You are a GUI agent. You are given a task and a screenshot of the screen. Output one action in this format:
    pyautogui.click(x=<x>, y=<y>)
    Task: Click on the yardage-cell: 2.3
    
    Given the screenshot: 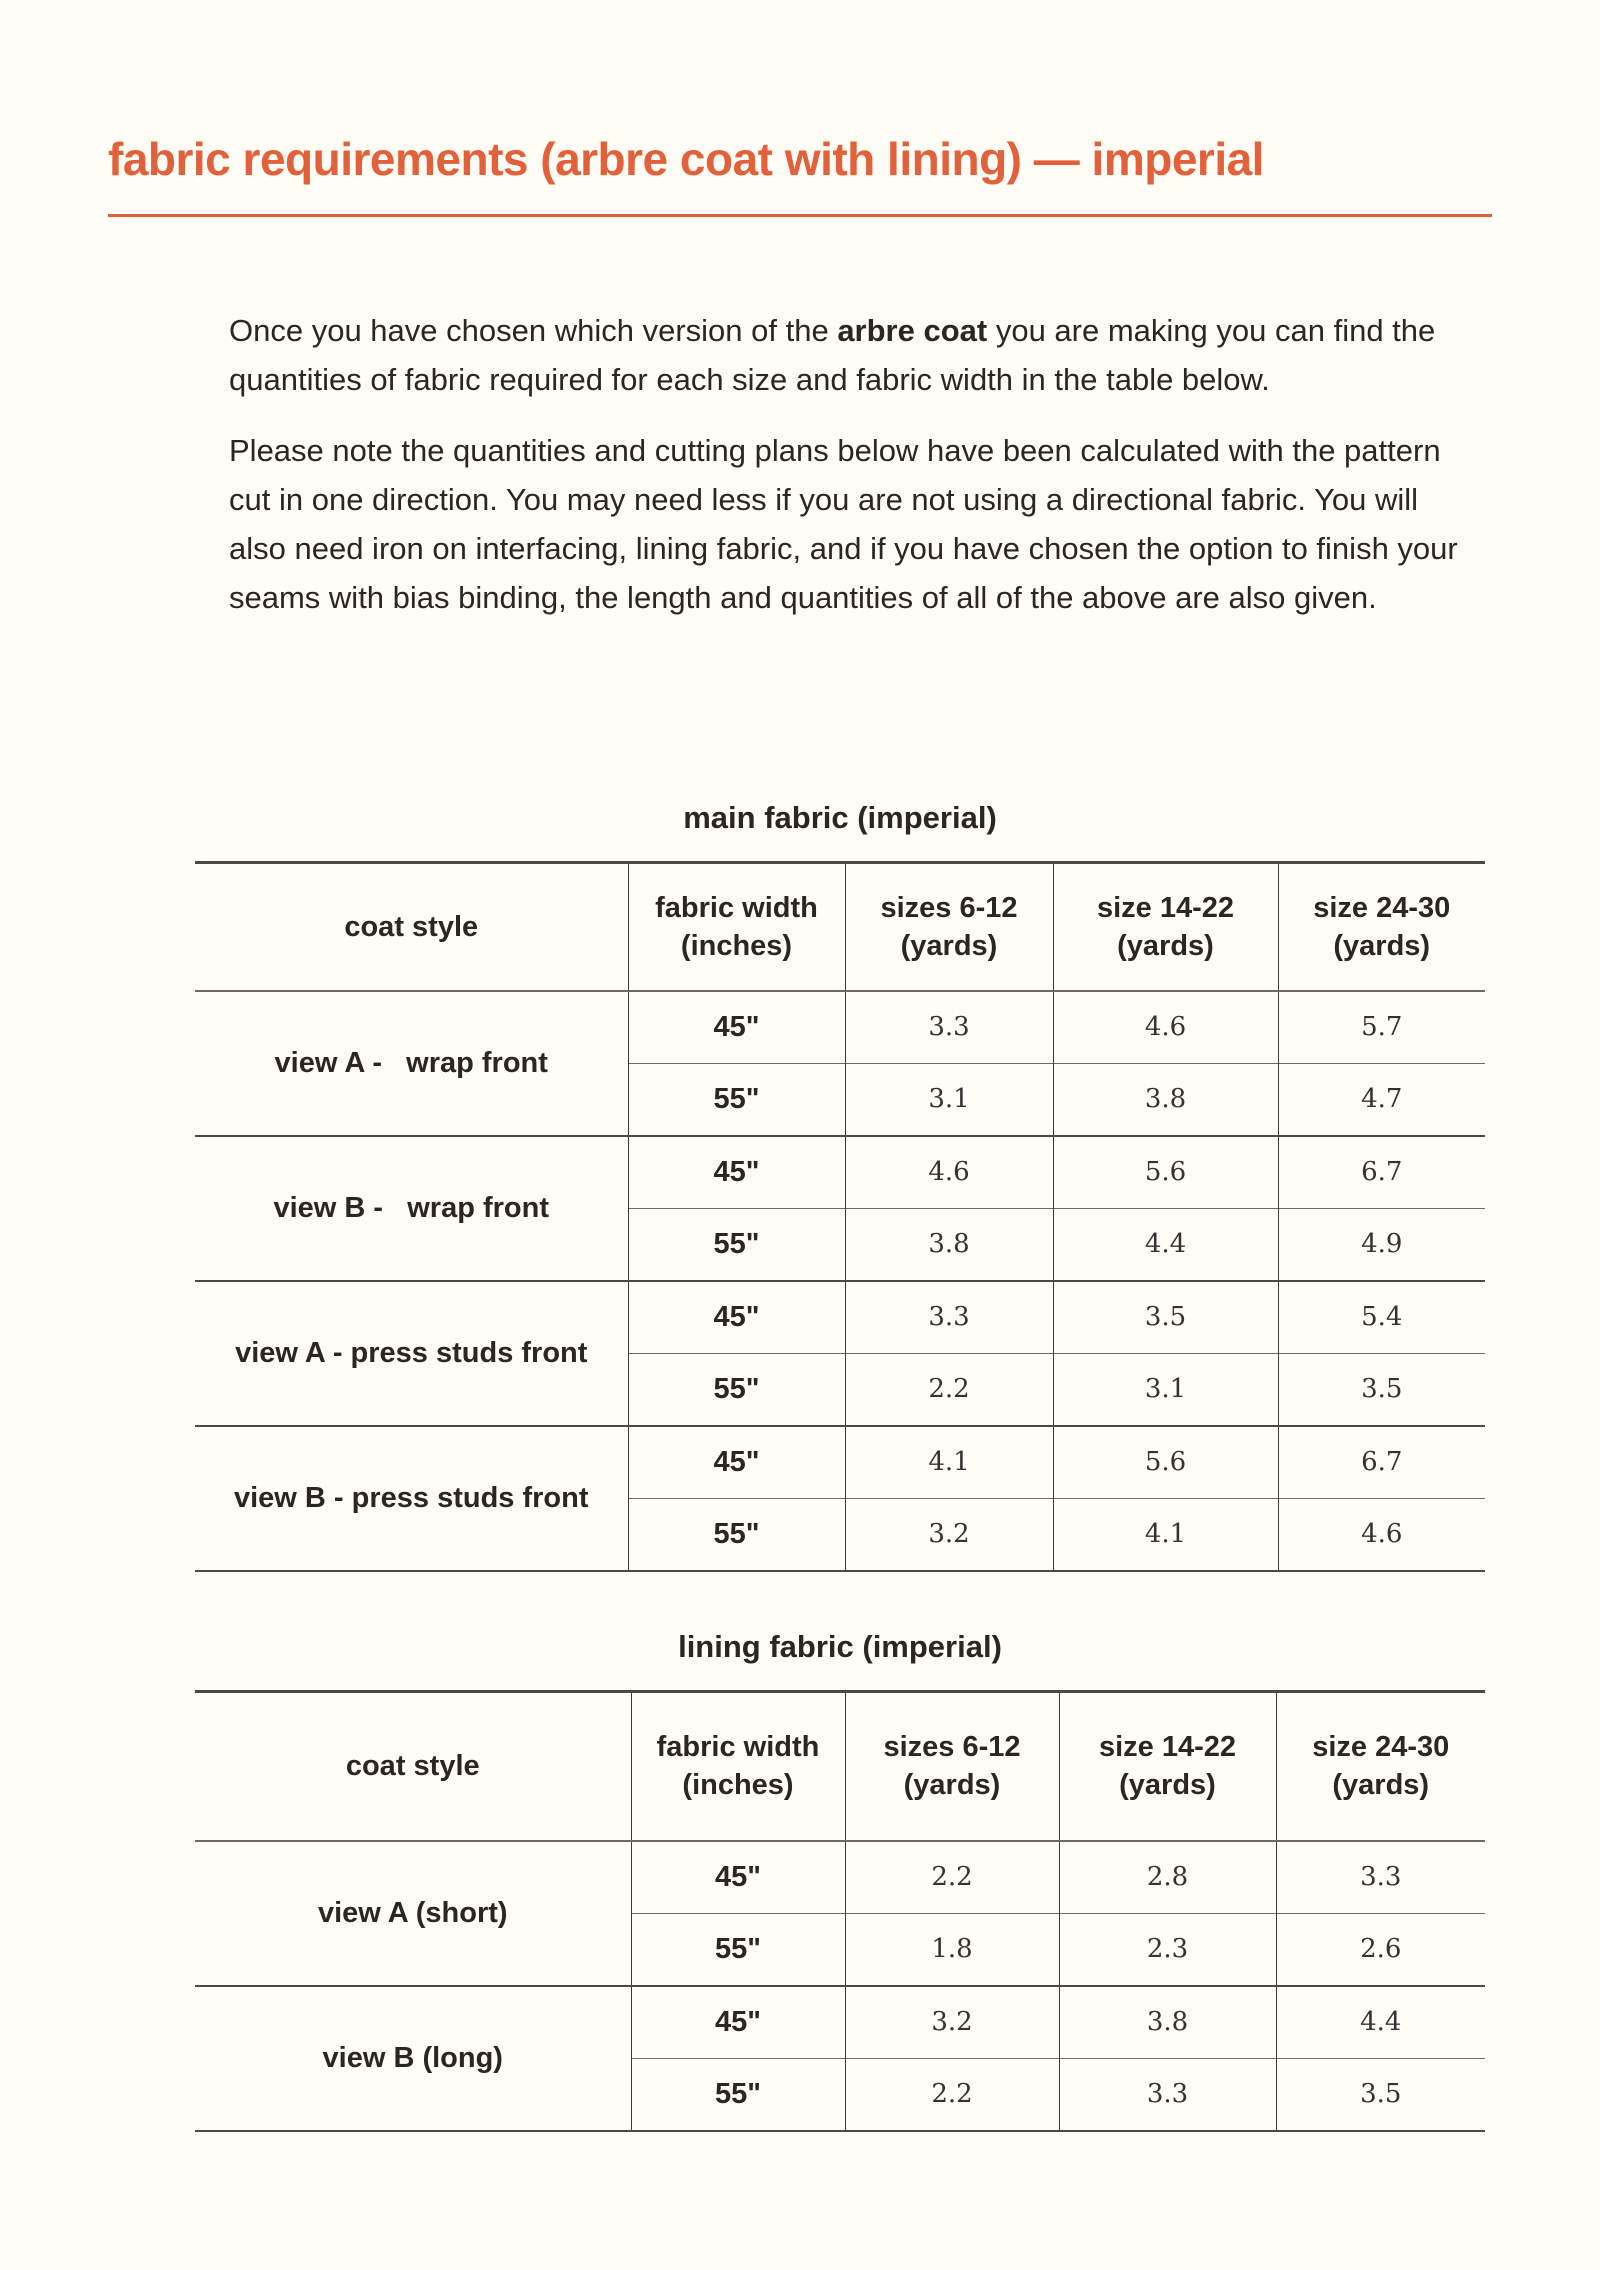 What is the action you would take?
    pyautogui.click(x=1167, y=1949)
    